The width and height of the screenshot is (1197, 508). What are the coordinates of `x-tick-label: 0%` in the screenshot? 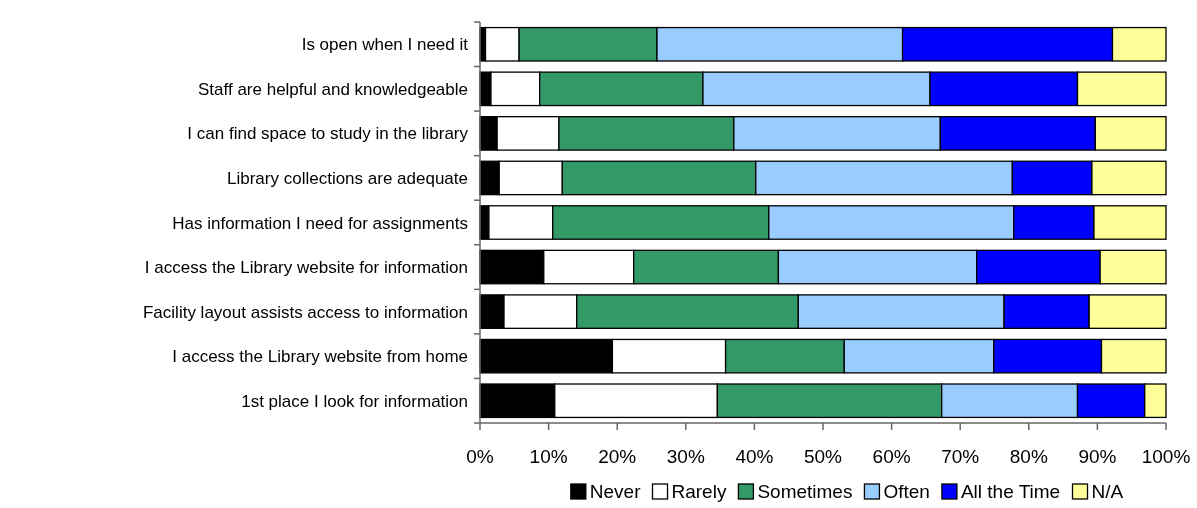 It's located at (480, 456).